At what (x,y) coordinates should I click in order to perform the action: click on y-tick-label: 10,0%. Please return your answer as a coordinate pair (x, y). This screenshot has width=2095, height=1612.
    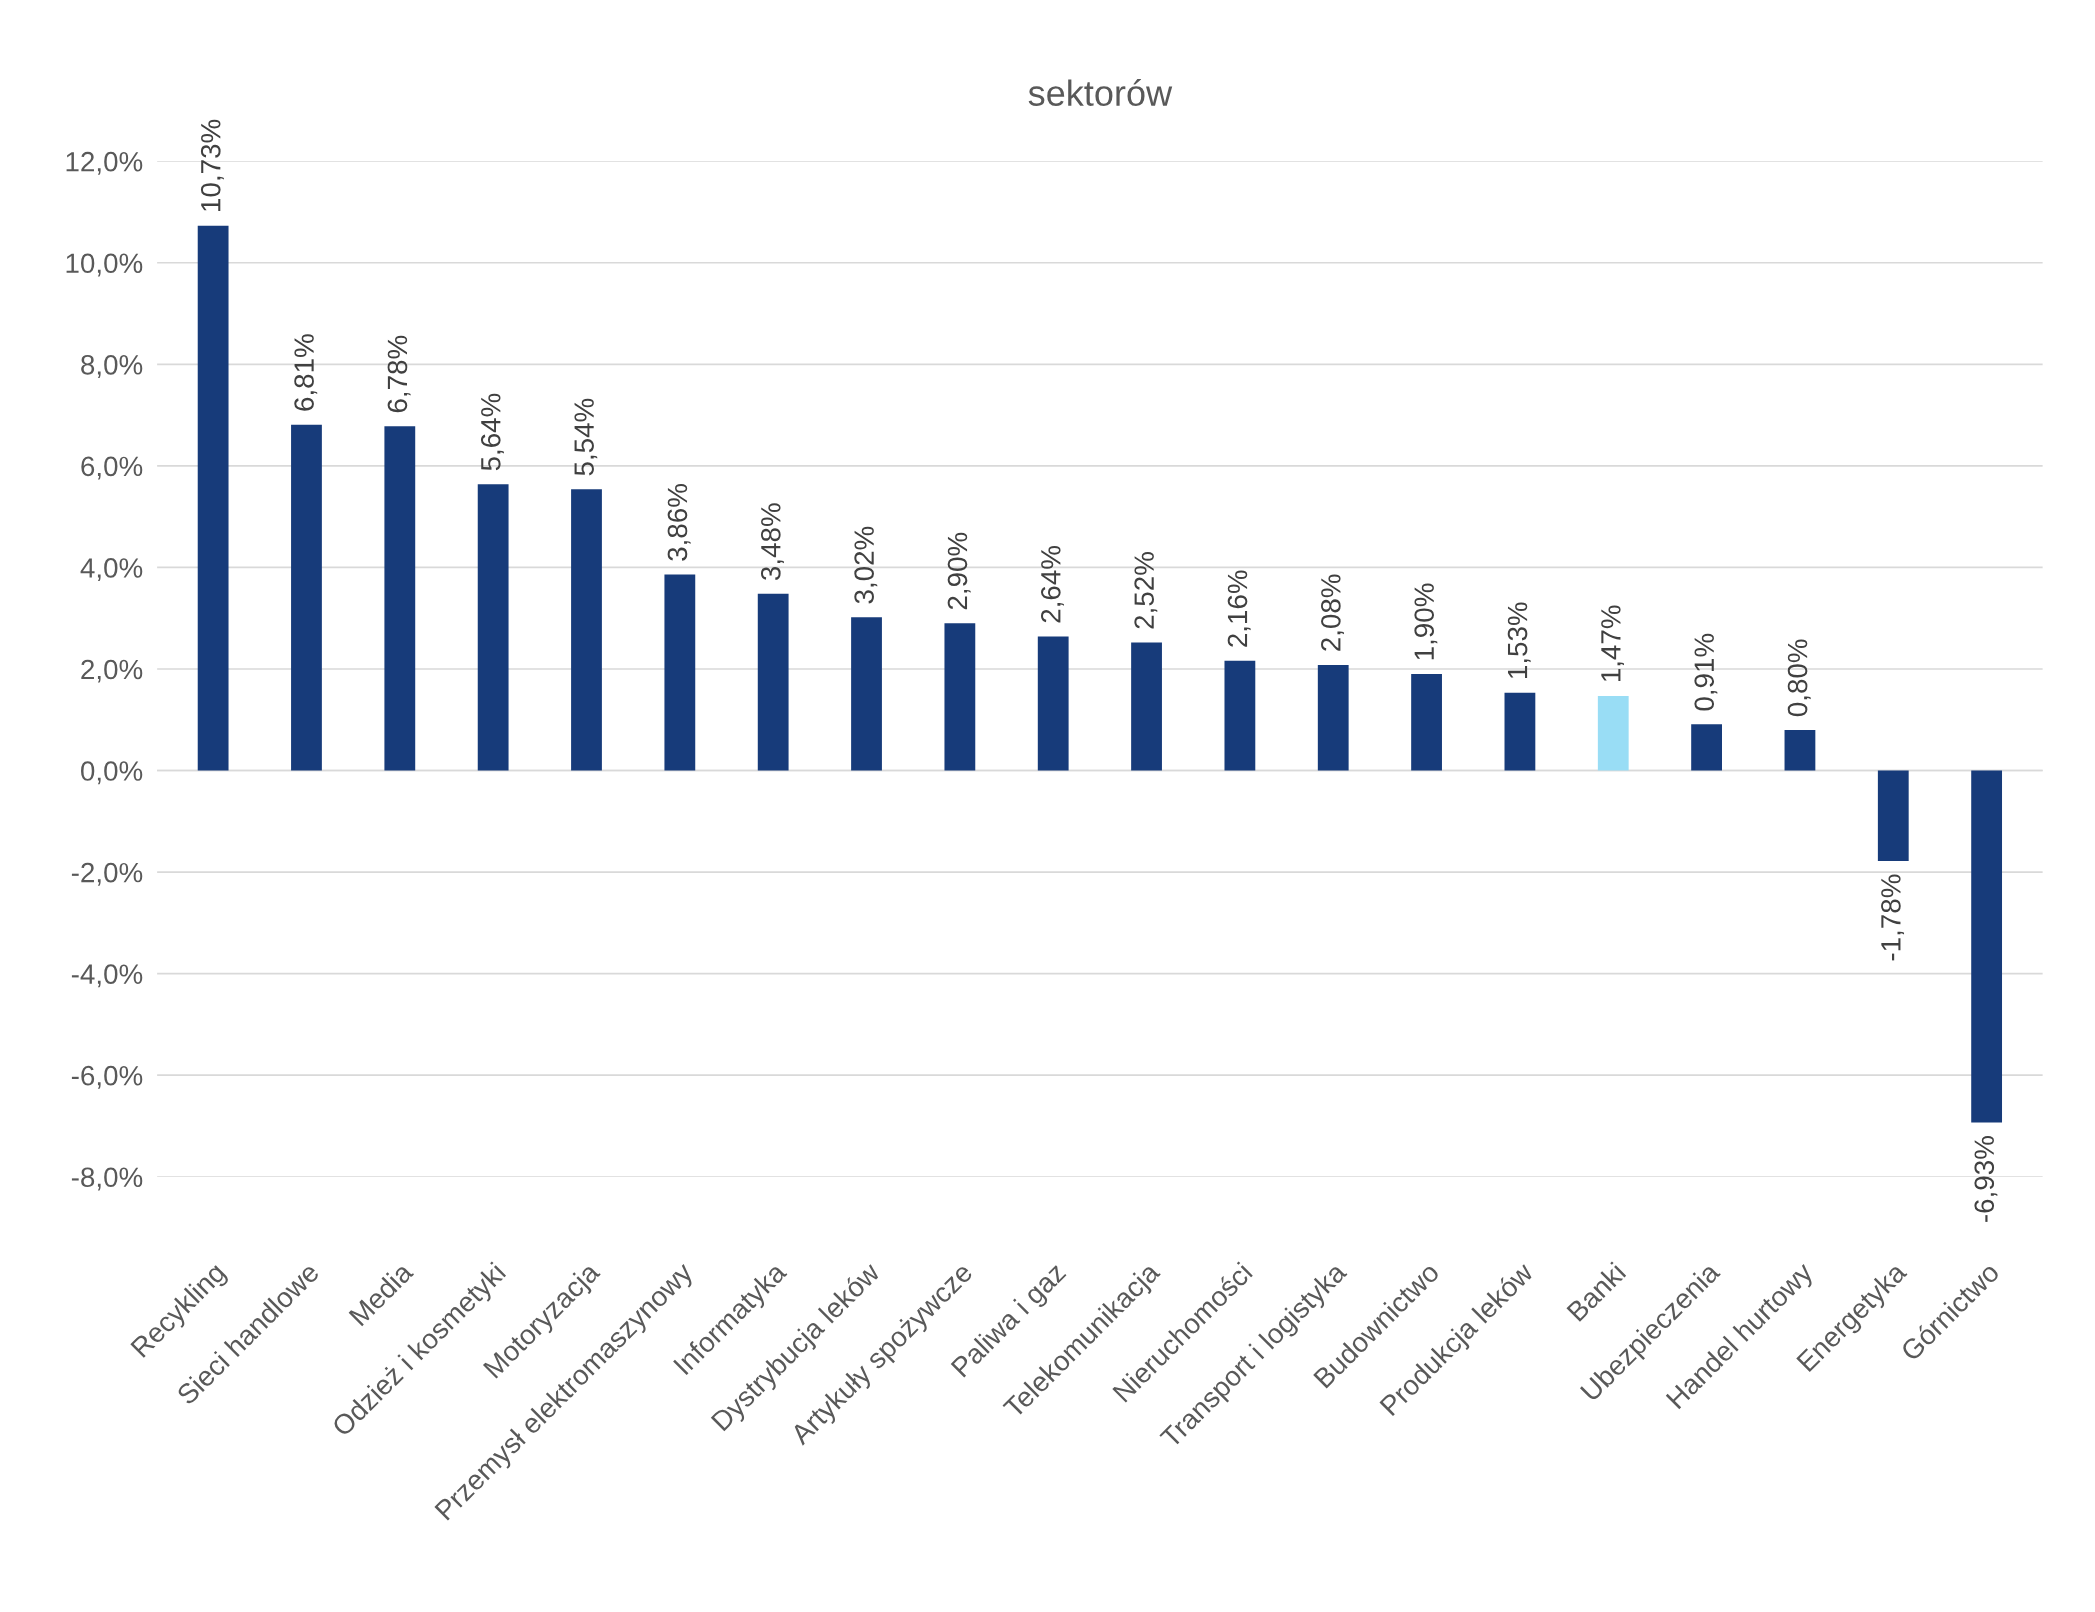
    Looking at the image, I should click on (104, 265).